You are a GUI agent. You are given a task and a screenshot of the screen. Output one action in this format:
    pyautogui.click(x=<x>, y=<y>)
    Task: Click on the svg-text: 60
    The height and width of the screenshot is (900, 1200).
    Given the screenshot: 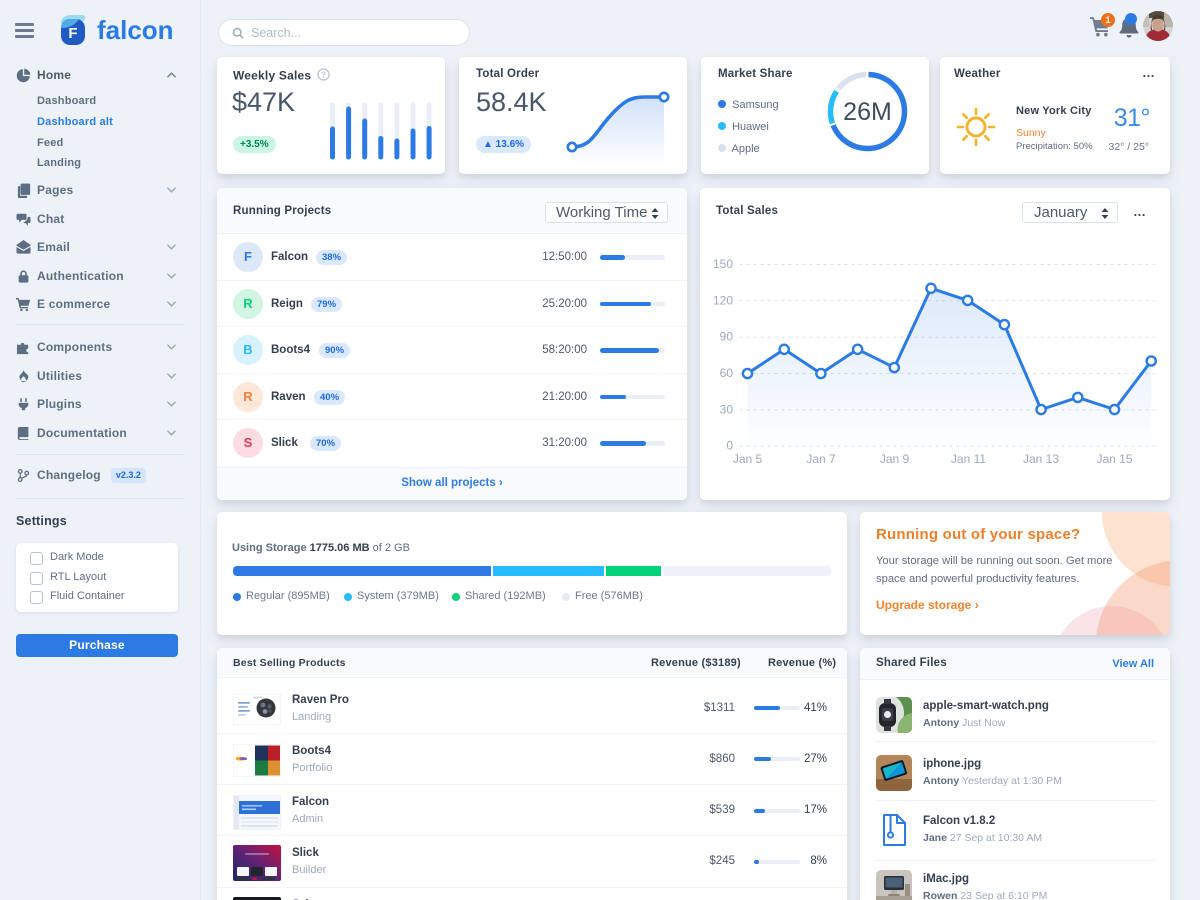 What is the action you would take?
    pyautogui.click(x=727, y=373)
    